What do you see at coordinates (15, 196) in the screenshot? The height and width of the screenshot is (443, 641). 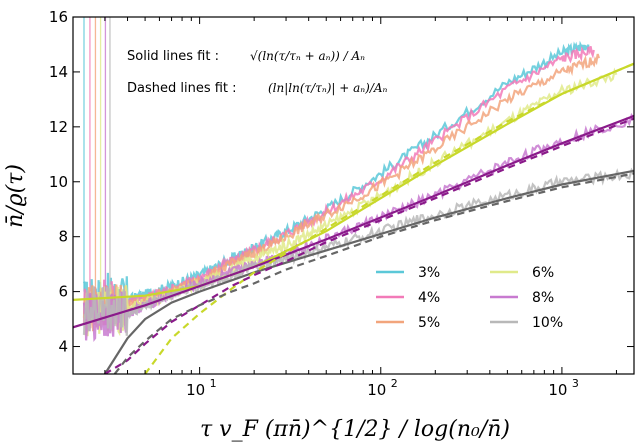 I see `y-axis-label: n̄/ϱ(τ)` at bounding box center [15, 196].